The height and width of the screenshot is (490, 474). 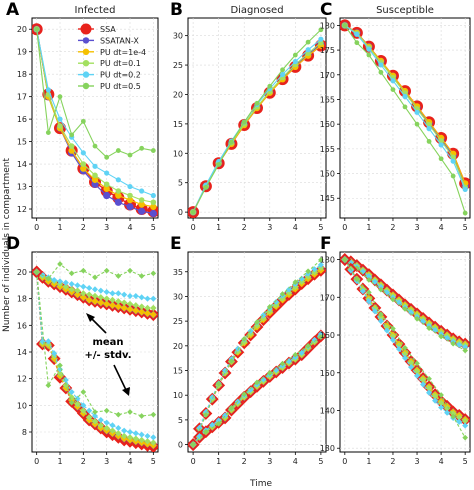 What do you see at coordinates (405, 10) in the screenshot?
I see `panel-title: Susceptible` at bounding box center [405, 10].